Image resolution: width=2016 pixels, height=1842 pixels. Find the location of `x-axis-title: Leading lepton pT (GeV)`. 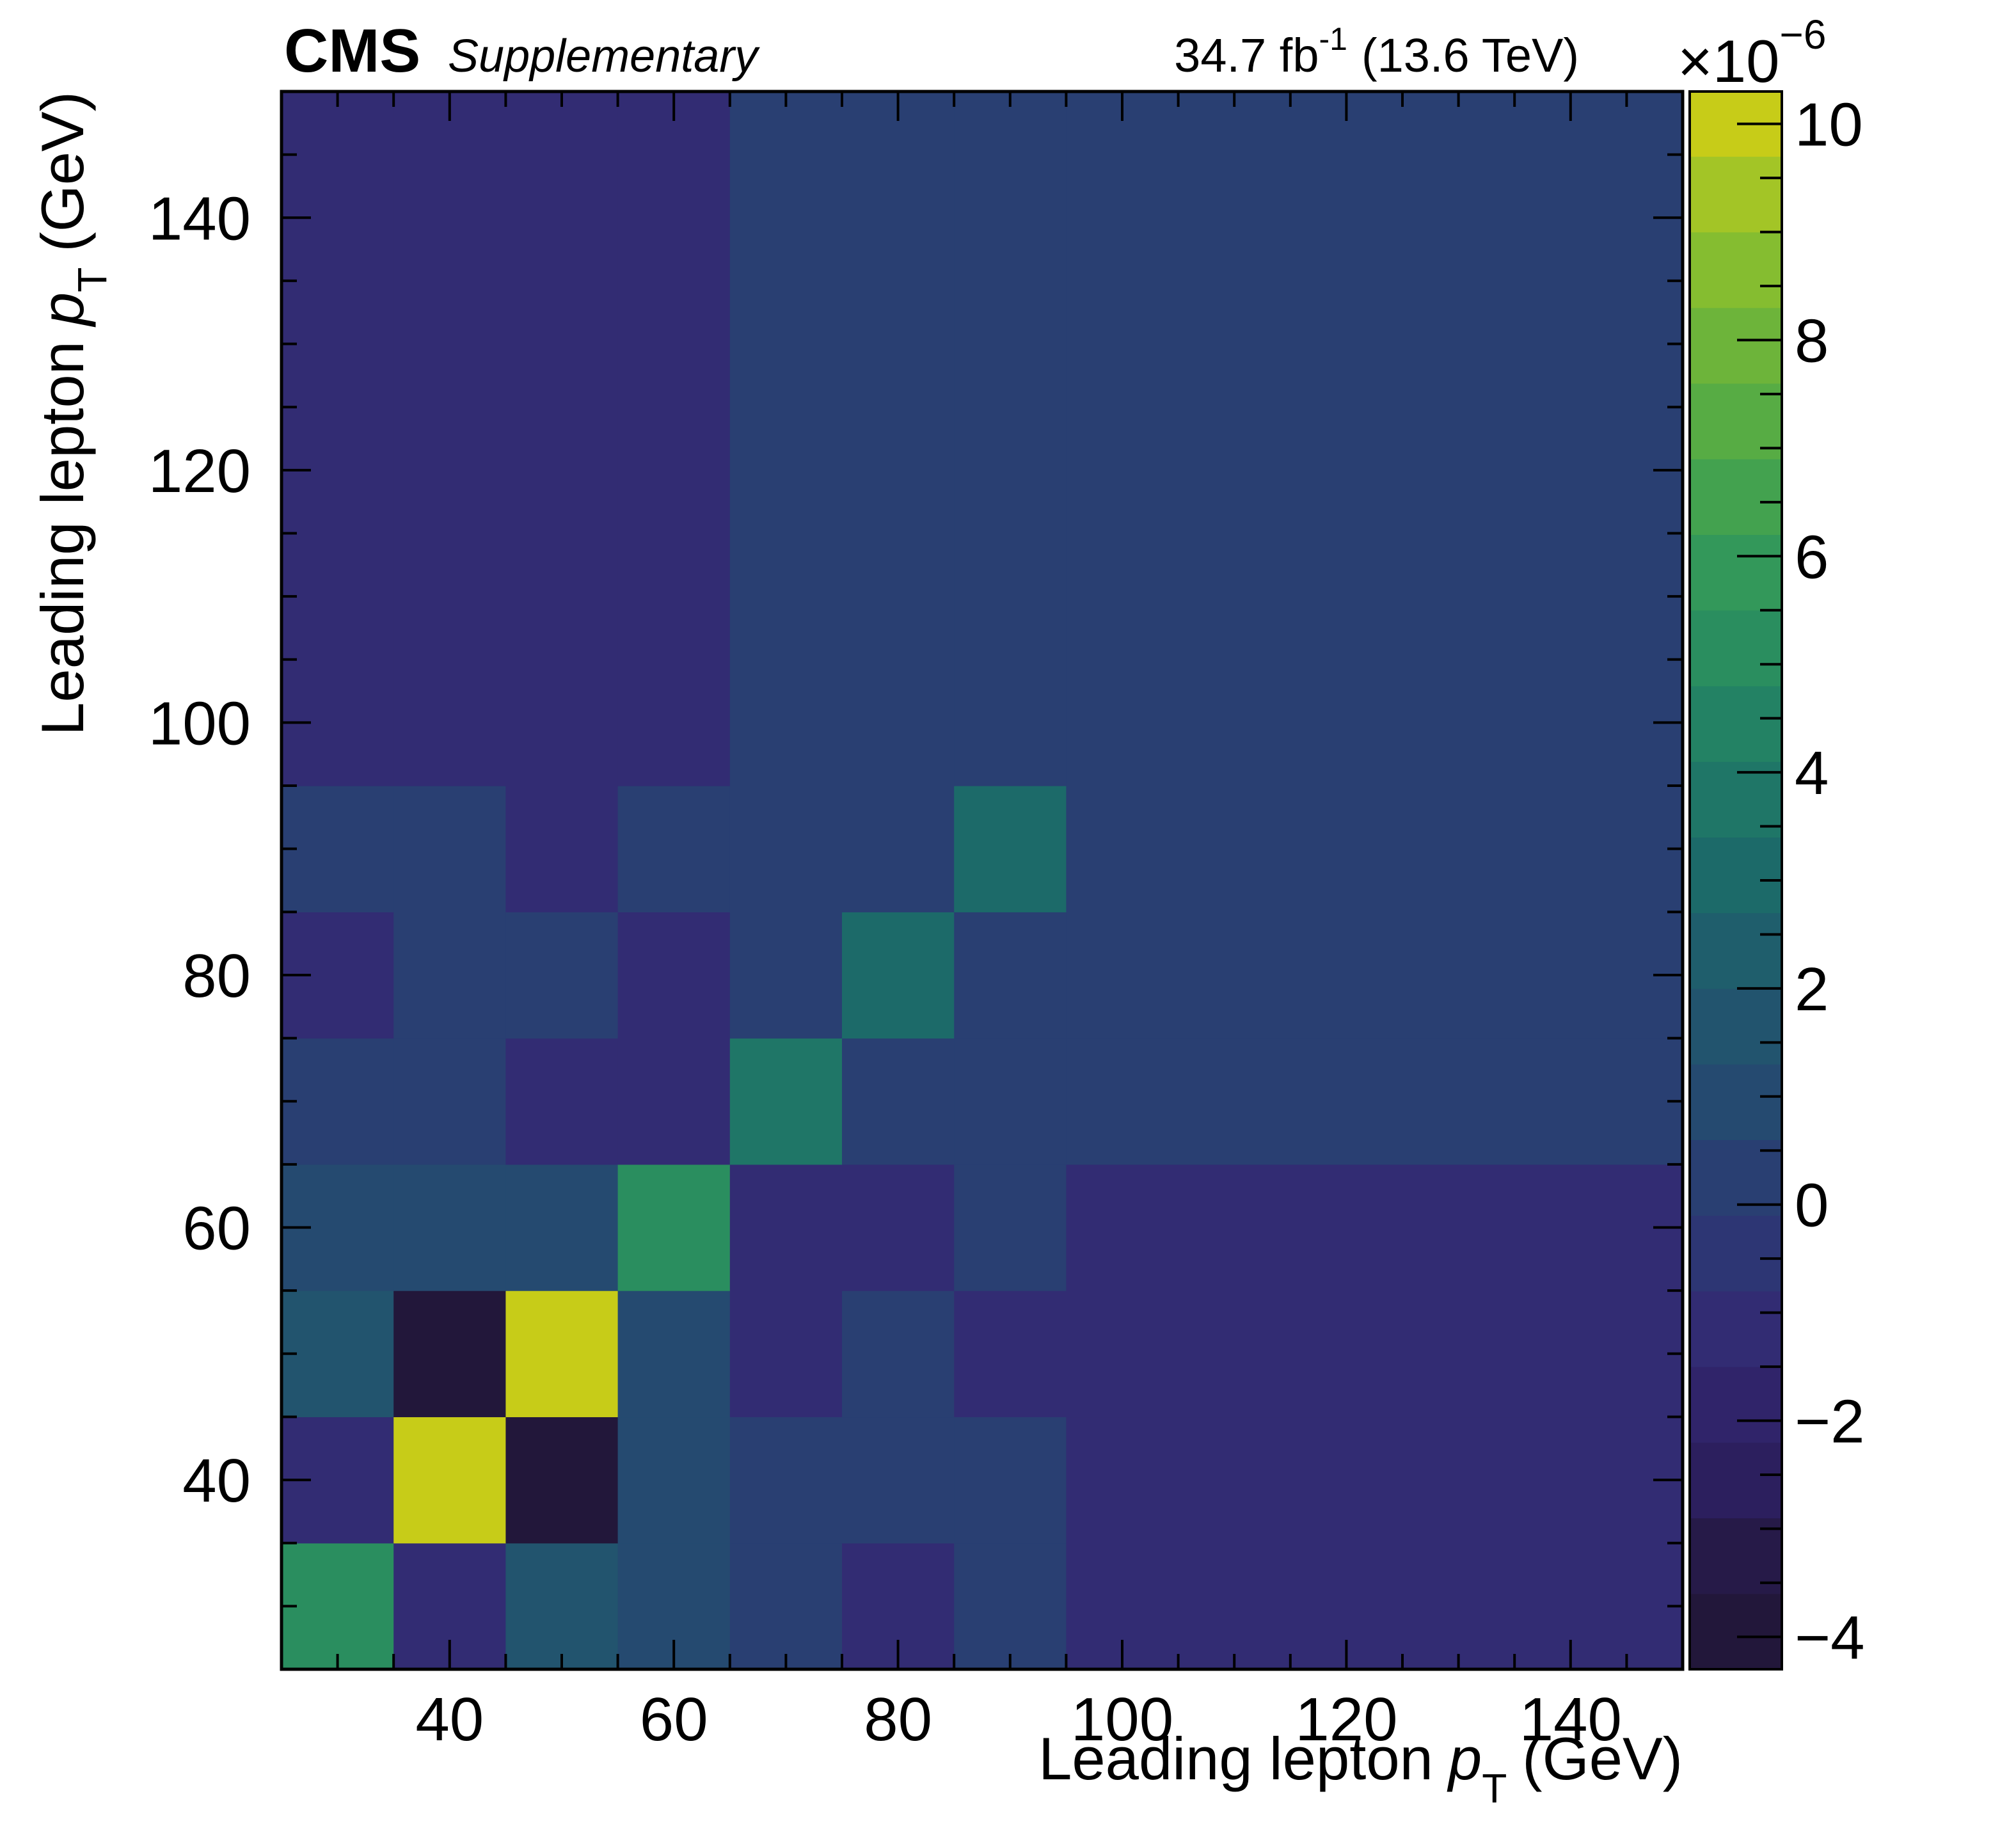

x-axis-title: Leading lepton pT (GeV) is located at coordinates (1360, 1768).